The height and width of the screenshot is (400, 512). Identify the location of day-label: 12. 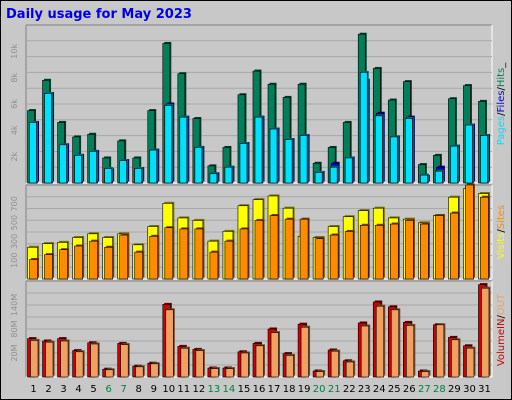
(199, 389).